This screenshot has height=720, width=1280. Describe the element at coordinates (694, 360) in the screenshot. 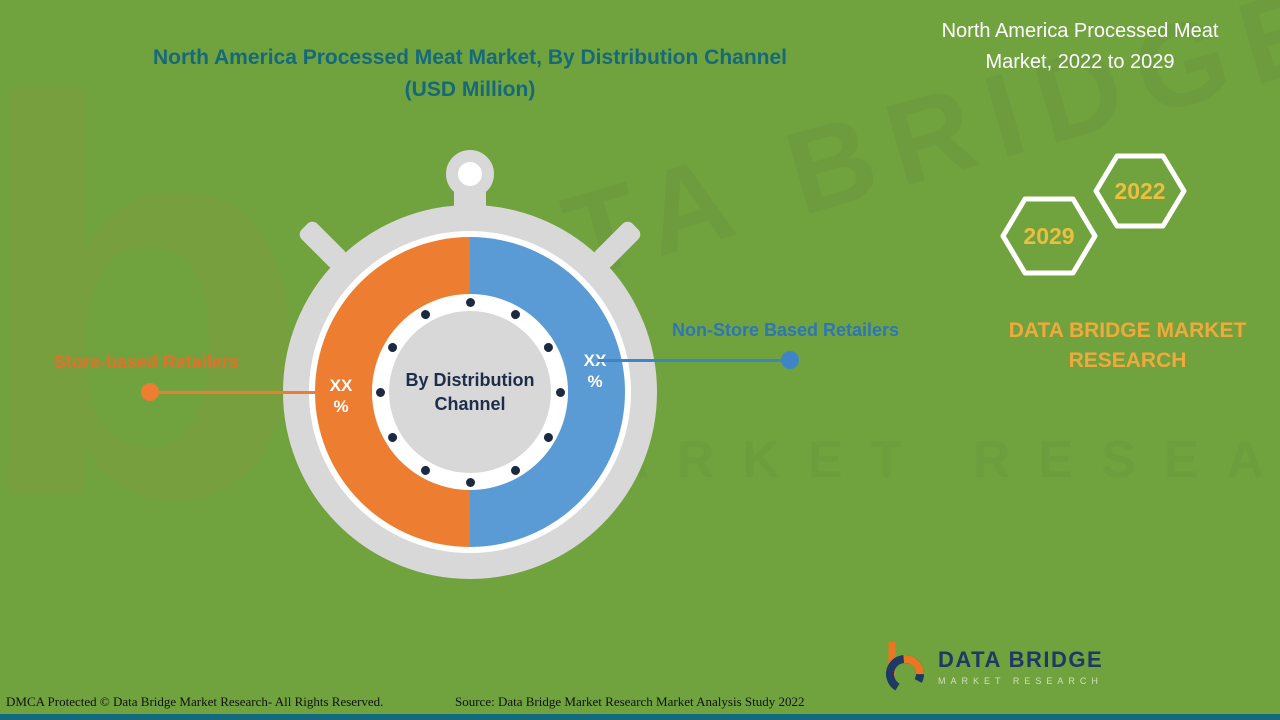

I see `nonstore-leader-line` at that location.